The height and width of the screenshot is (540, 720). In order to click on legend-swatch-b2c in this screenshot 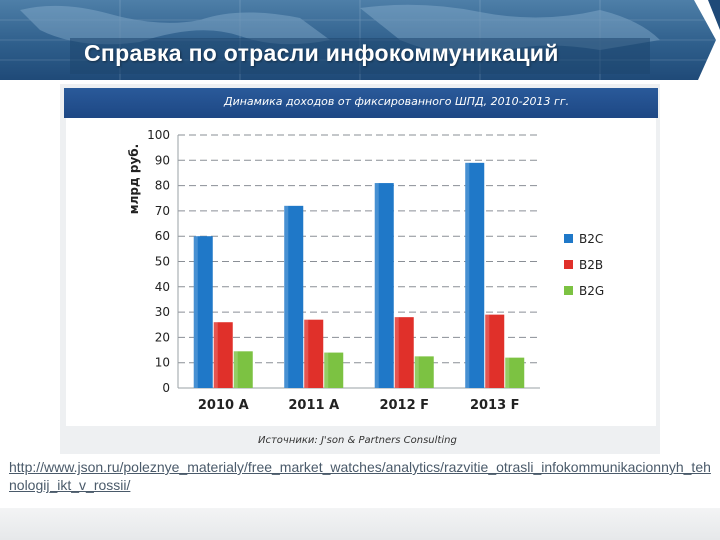, I will do `click(568, 238)`.